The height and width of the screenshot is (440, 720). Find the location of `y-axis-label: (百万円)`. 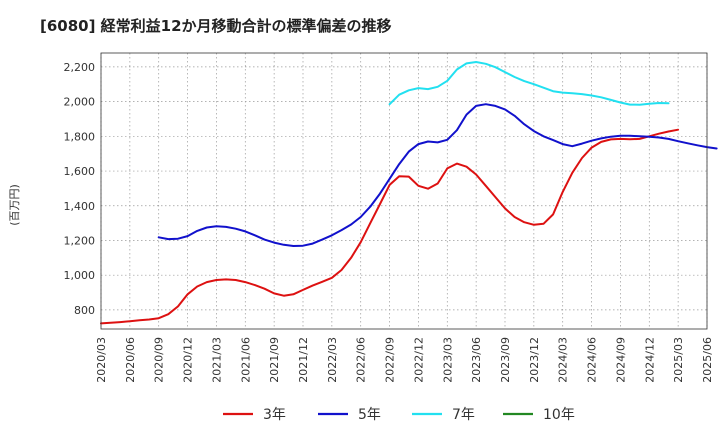

y-axis-label: (百万円) is located at coordinates (14, 205).